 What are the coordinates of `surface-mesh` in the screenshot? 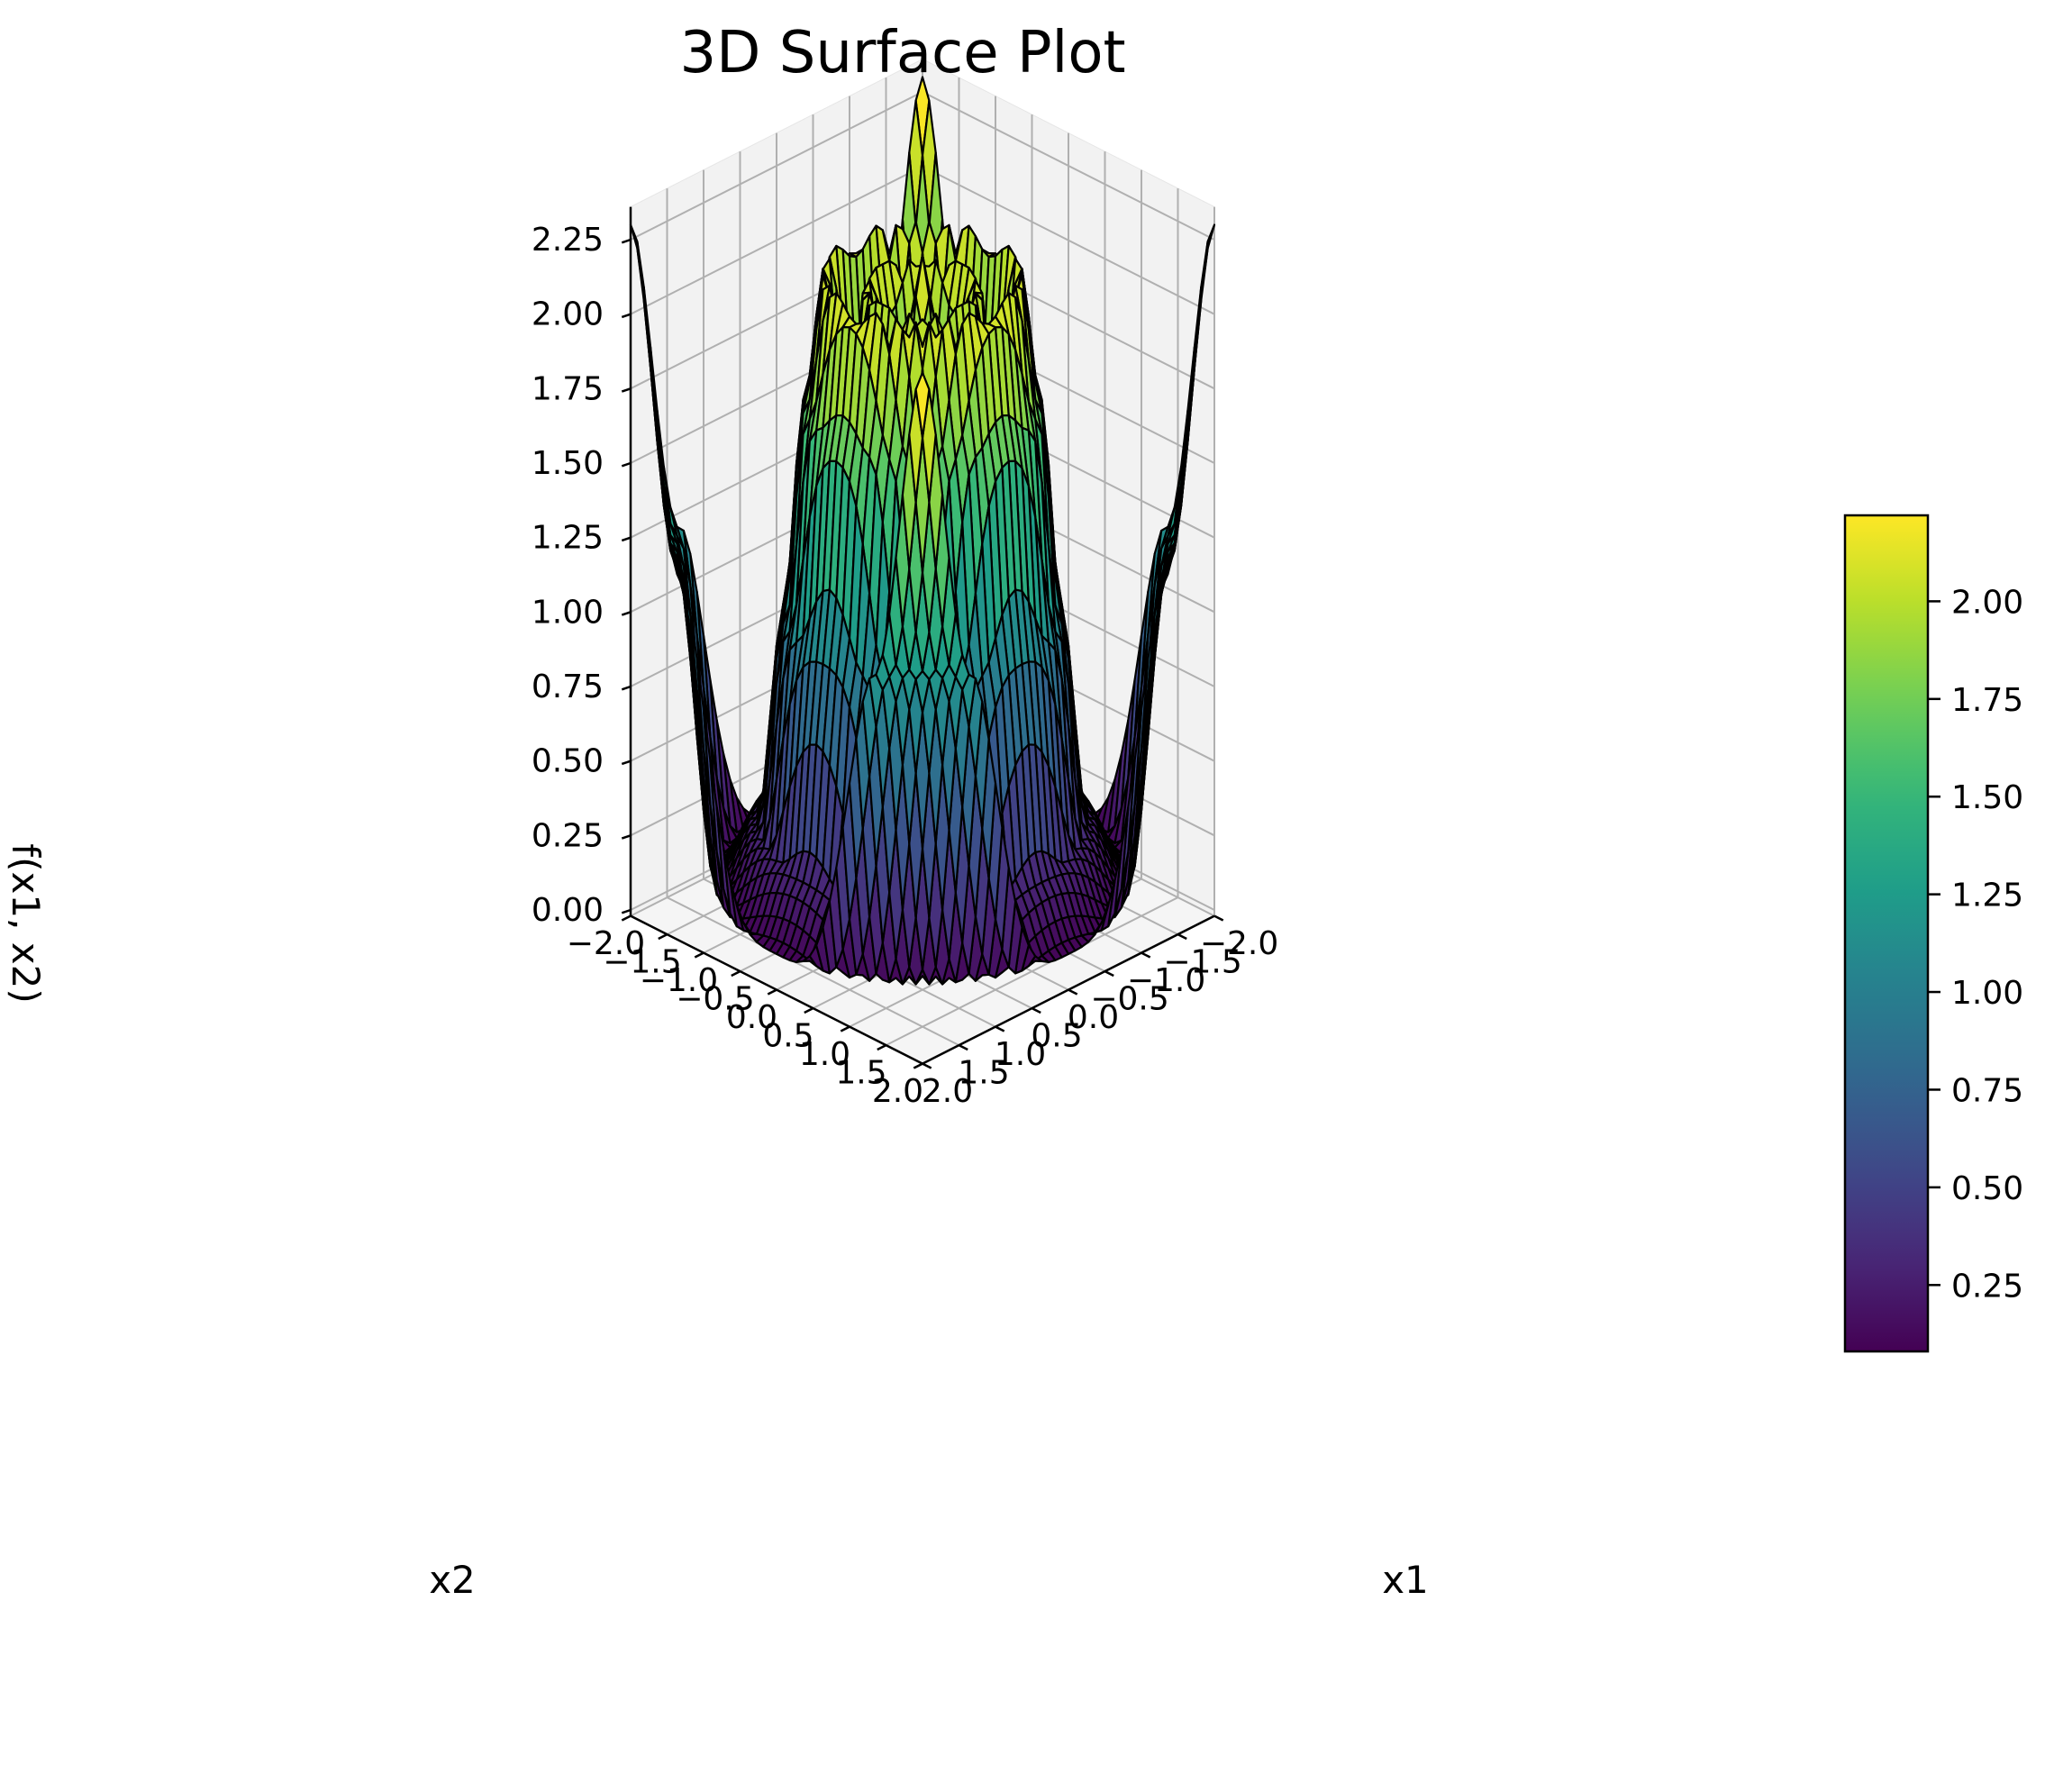 It's located at (923, 531).